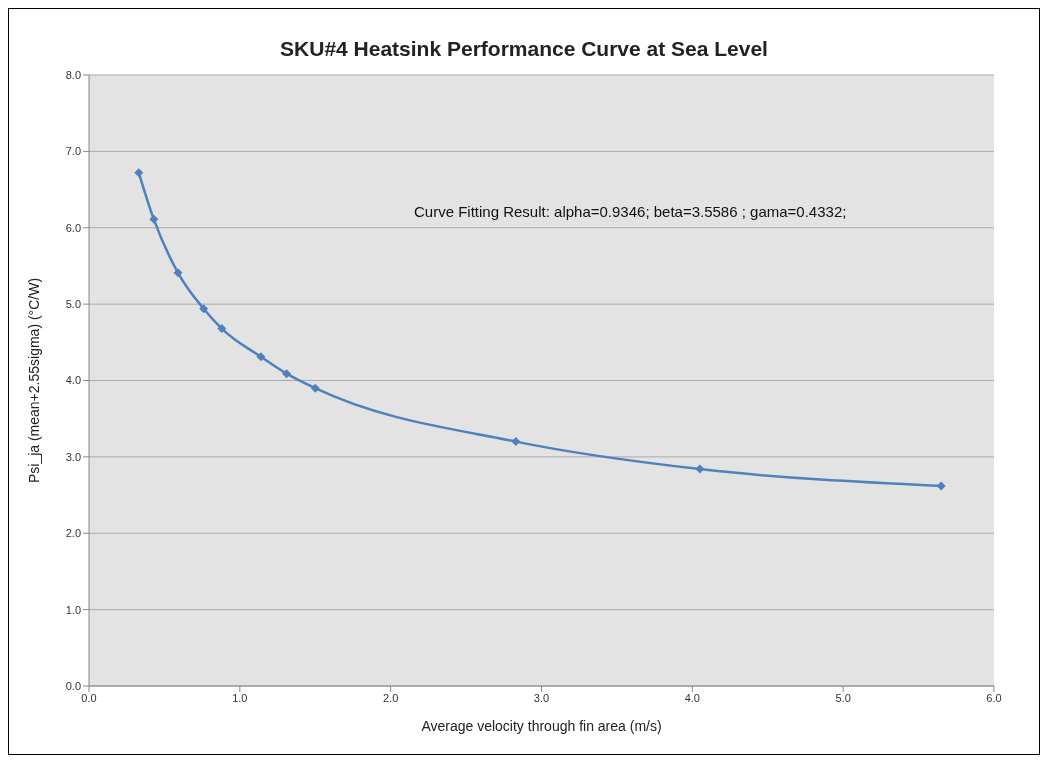  Describe the element at coordinates (73, 304) in the screenshot. I see `y-tick-label: 5.0` at that location.